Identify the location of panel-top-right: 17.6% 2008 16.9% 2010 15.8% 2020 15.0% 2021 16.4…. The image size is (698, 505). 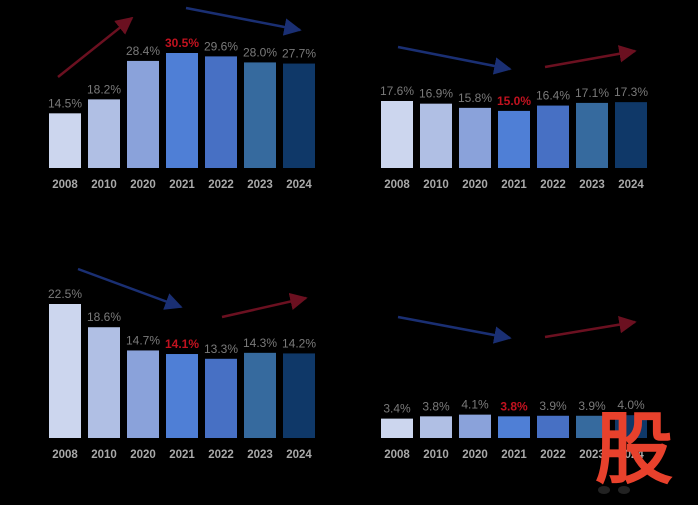
(514, 118).